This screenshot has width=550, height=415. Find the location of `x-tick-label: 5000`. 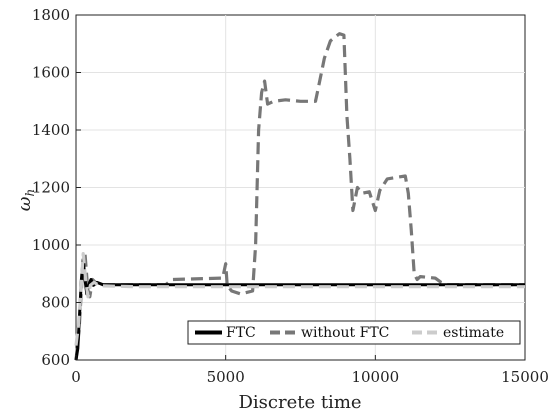

x-tick-label: 5000 is located at coordinates (226, 377).